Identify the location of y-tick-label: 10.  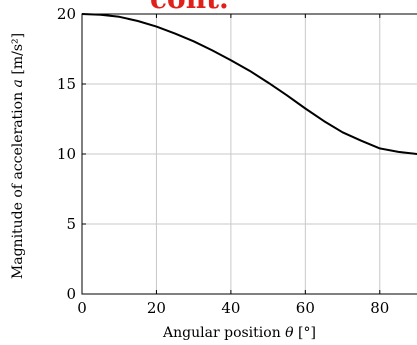
(66, 154).